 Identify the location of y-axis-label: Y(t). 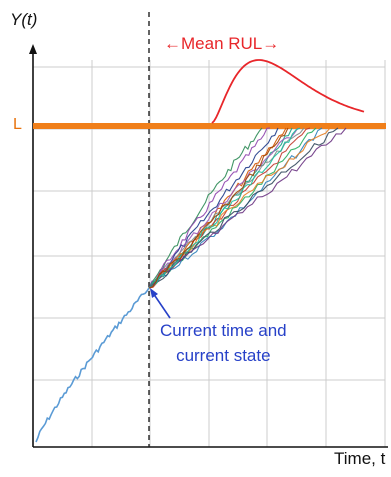
(24, 19).